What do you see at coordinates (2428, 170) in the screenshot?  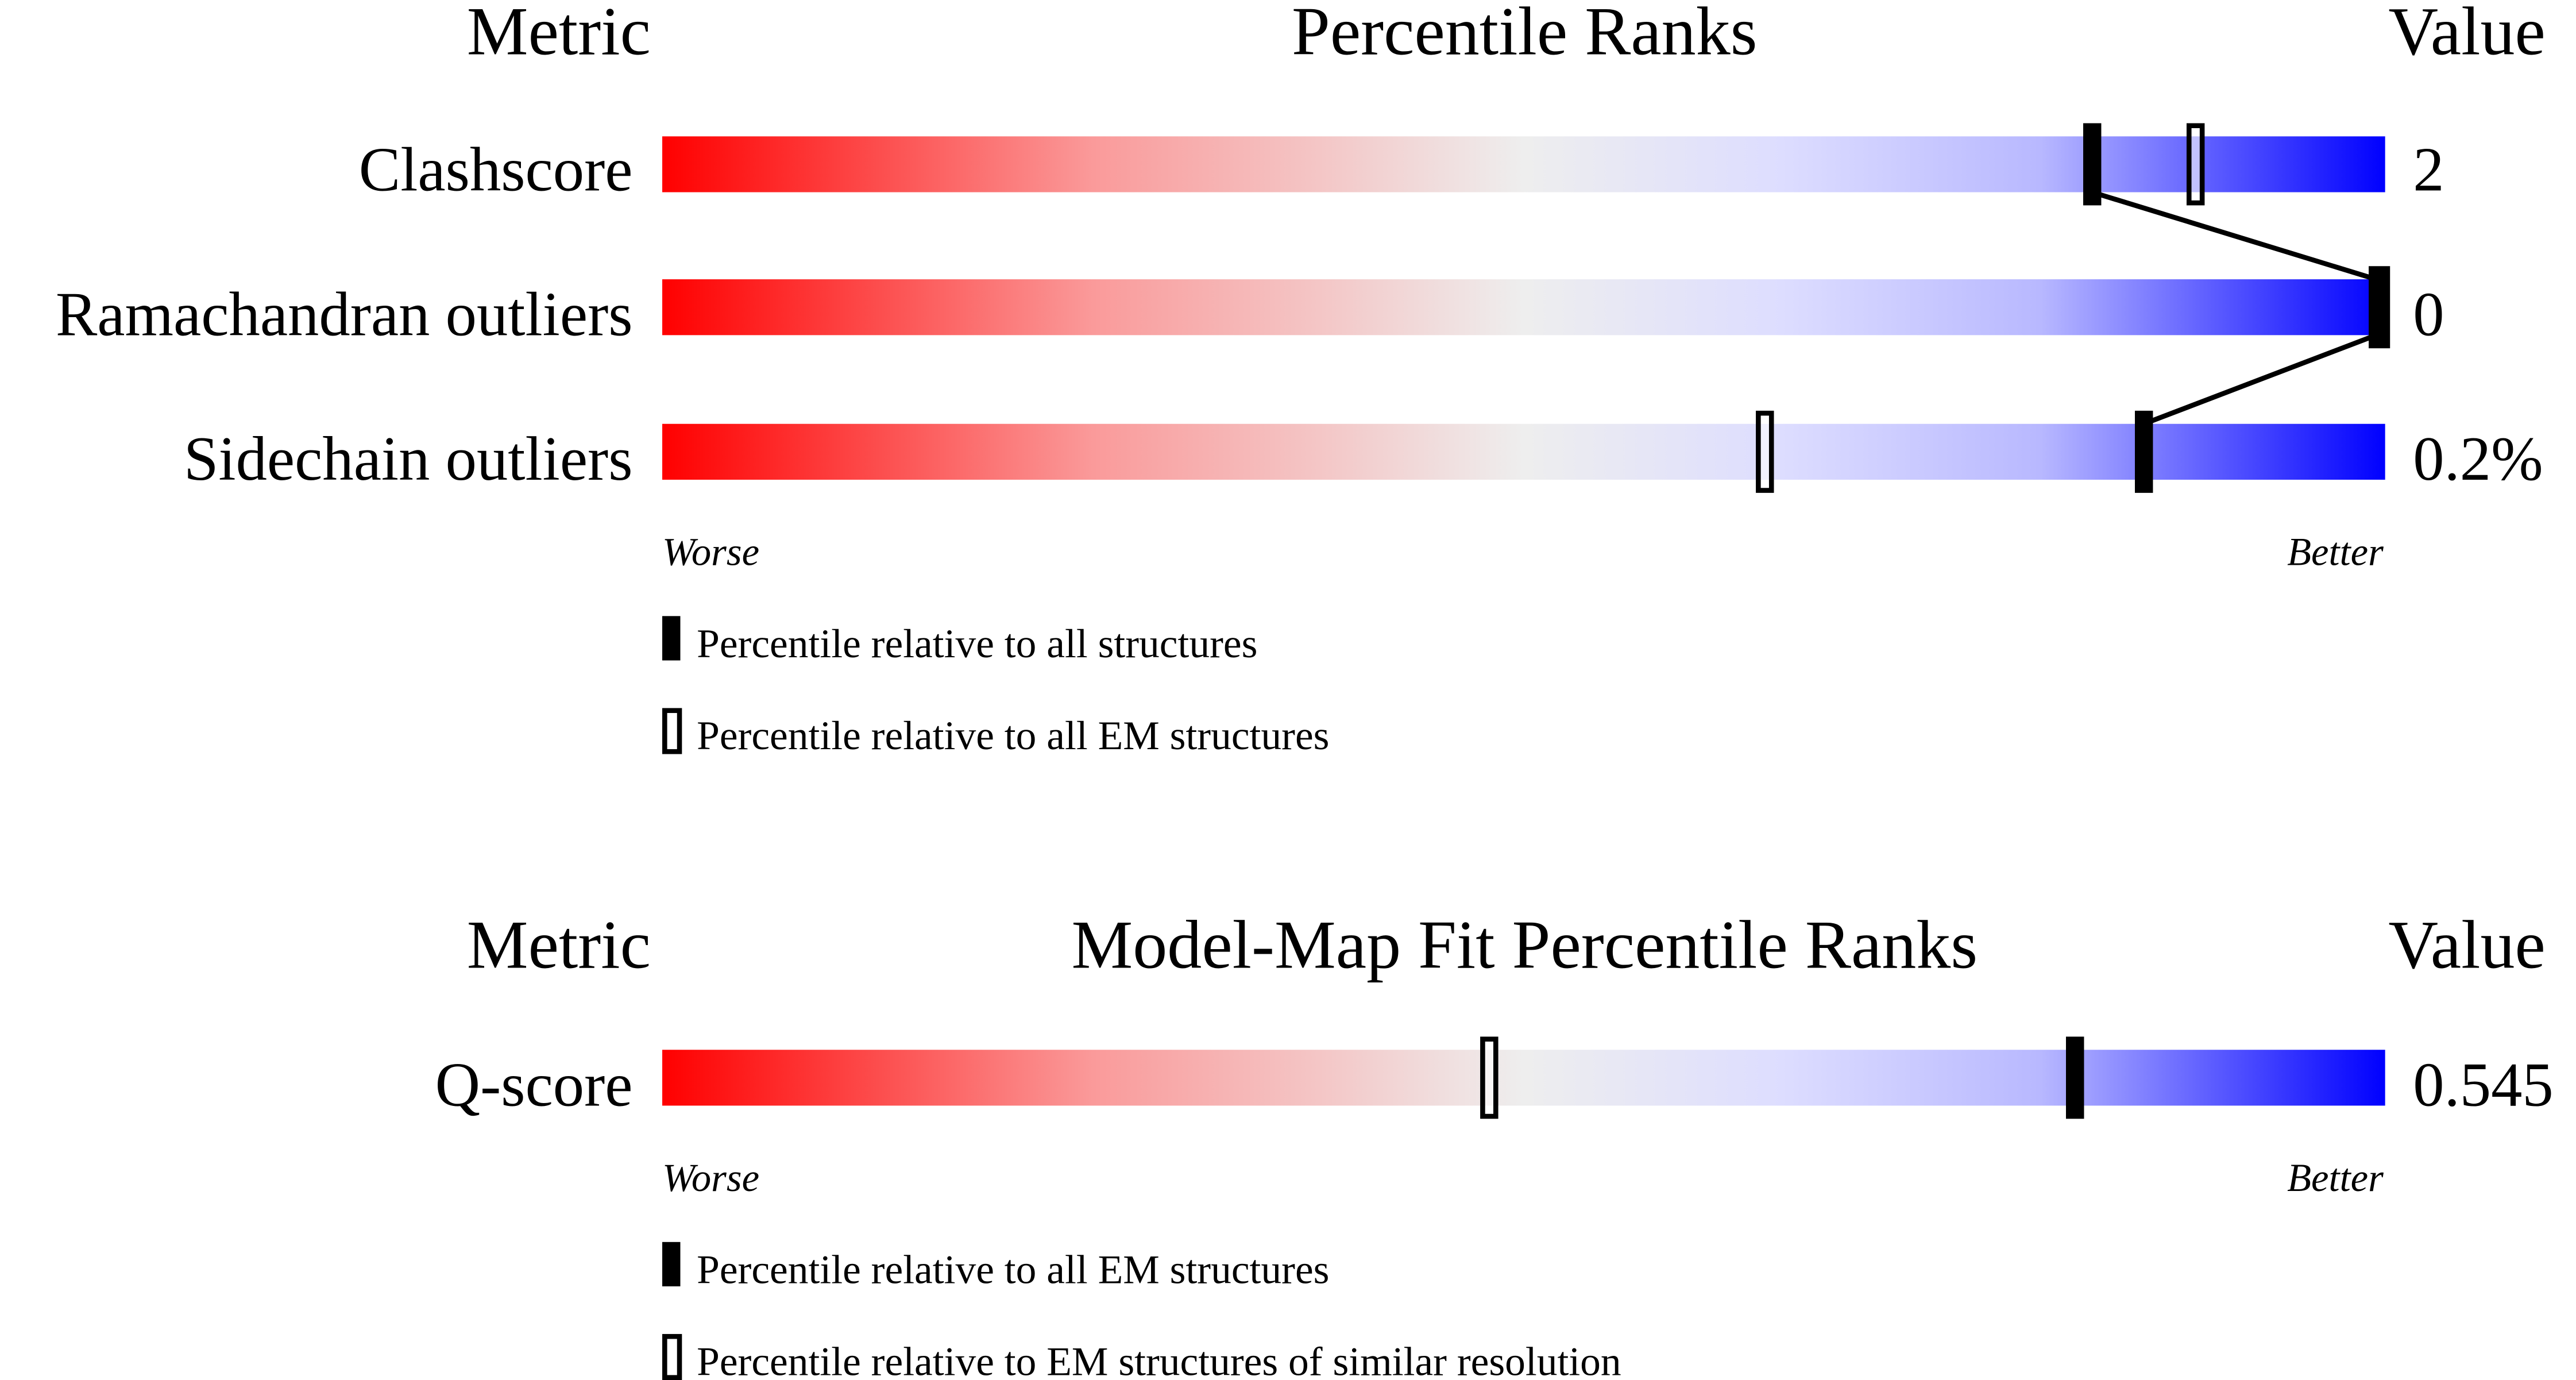 I see `metric-value-clashscore: 2` at bounding box center [2428, 170].